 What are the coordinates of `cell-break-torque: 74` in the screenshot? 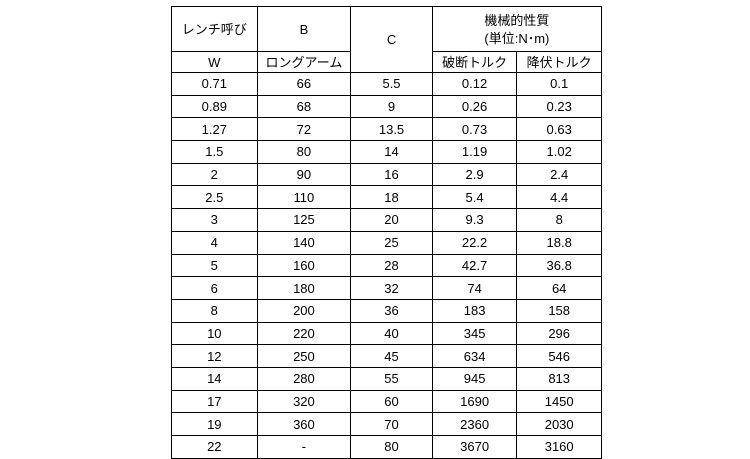 It's located at (474, 288).